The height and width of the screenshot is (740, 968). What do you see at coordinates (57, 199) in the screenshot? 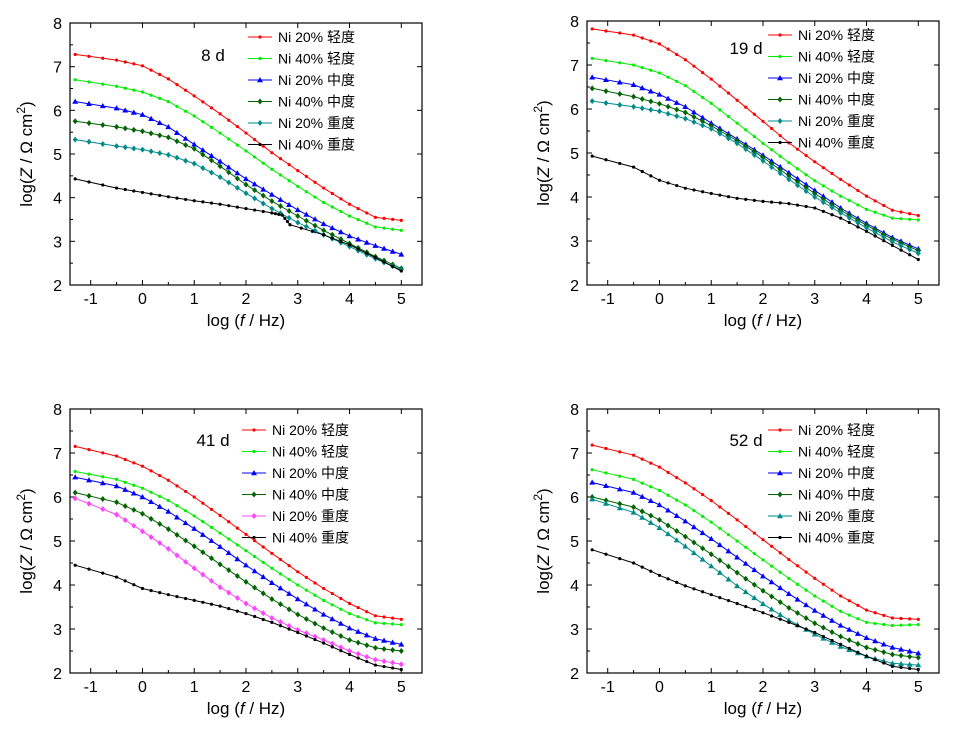
I see `y-tick-label: 4` at bounding box center [57, 199].